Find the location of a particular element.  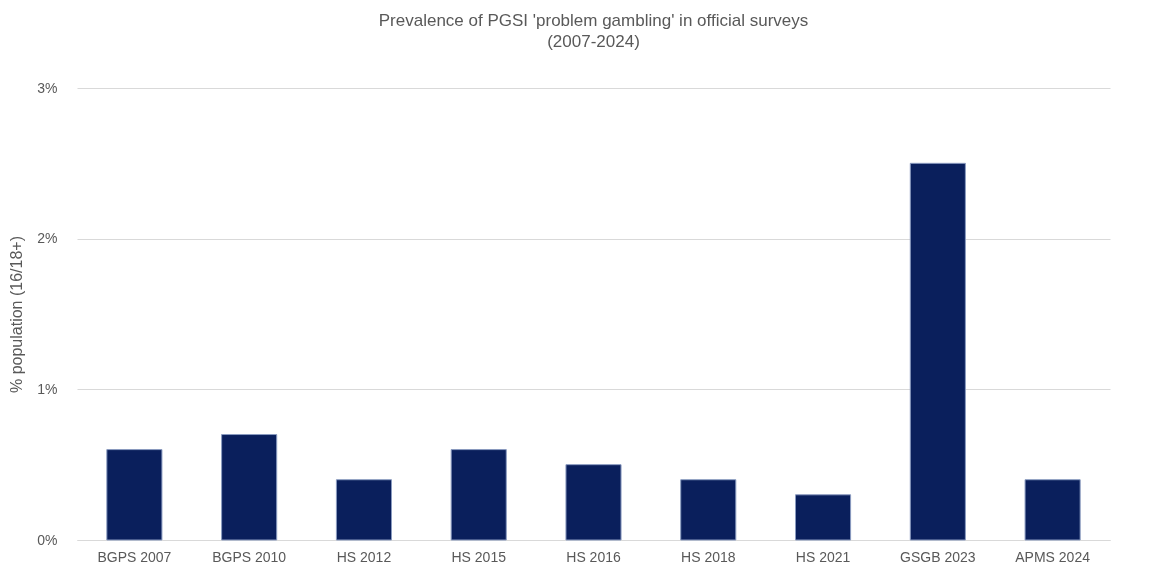

x-tick-label: BGPS 2007 is located at coordinates (134, 556).